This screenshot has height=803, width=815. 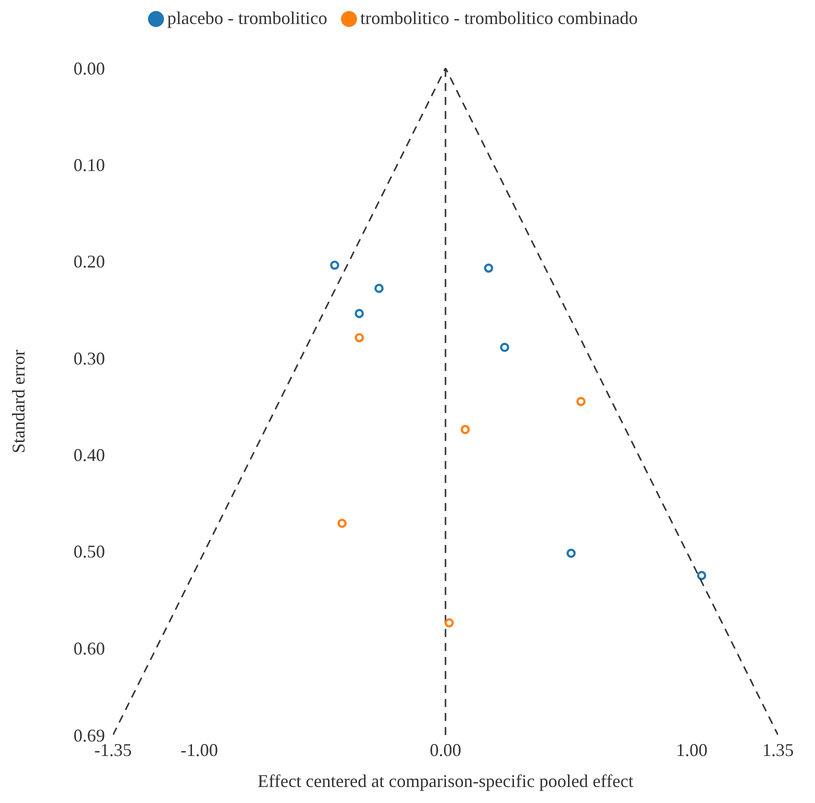 What do you see at coordinates (89, 165) in the screenshot?
I see `y-tick-label: 0.10` at bounding box center [89, 165].